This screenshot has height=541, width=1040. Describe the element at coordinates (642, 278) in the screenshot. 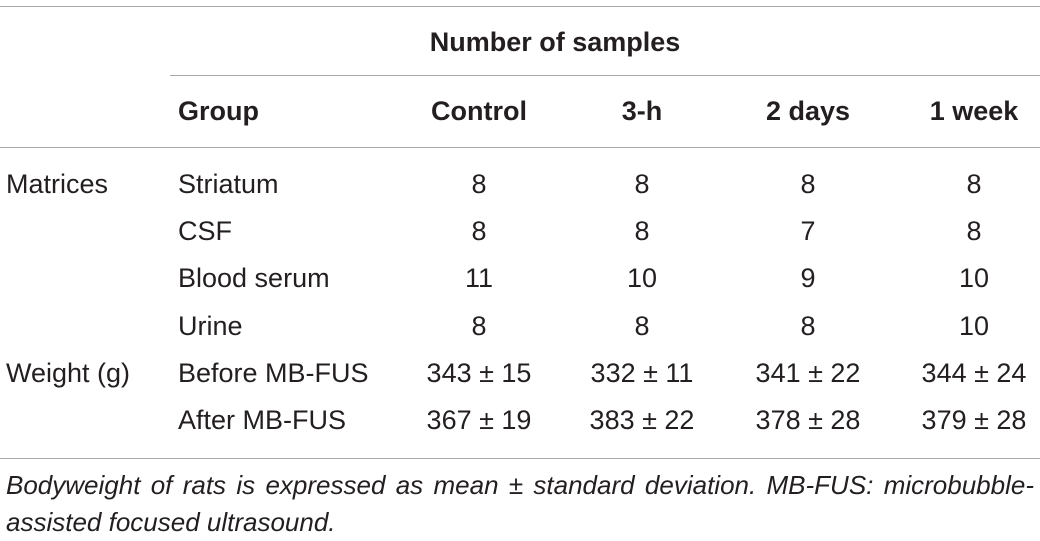

I see `cell-3h: 10` at that location.